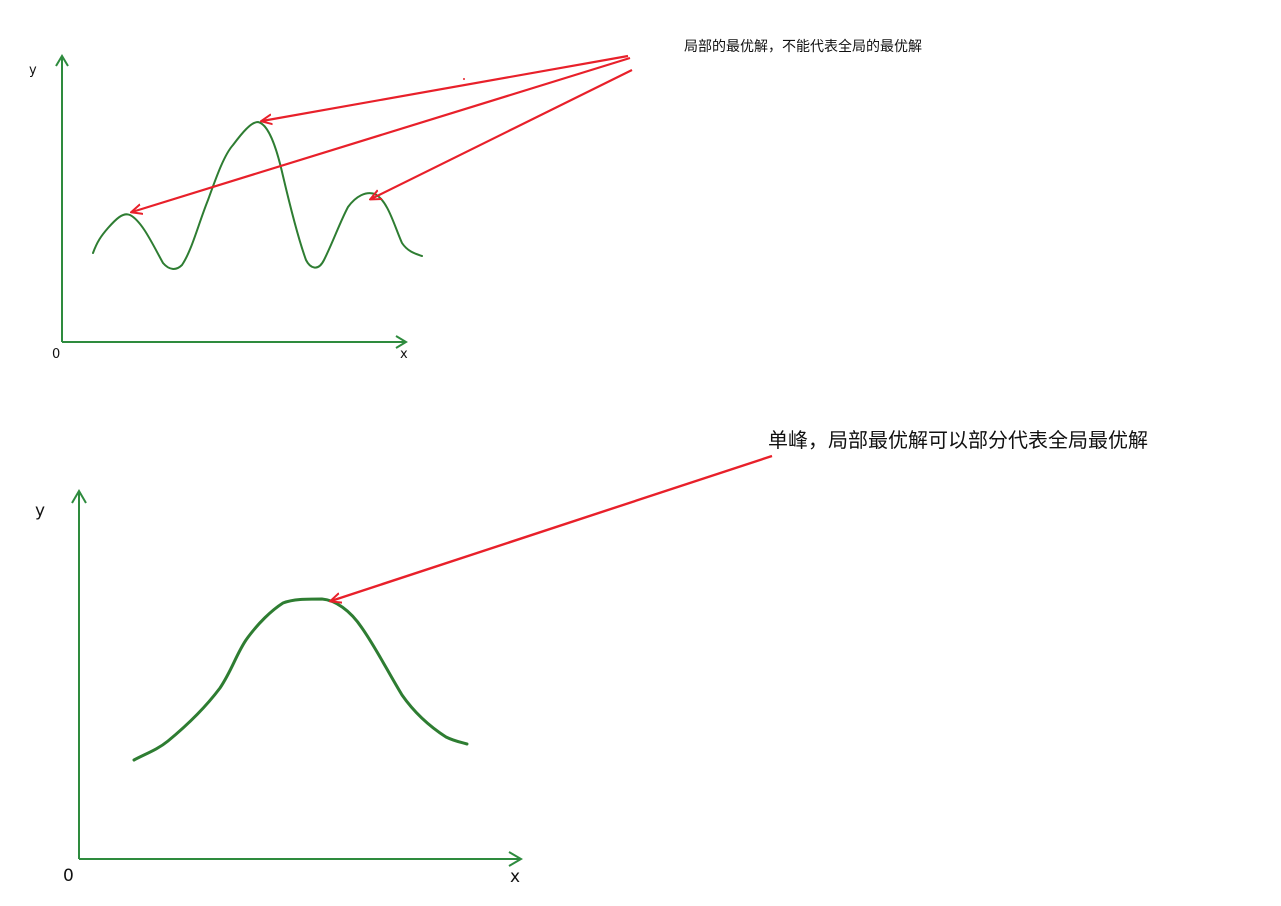 The width and height of the screenshot is (1281, 906). I want to click on arrow-to-single-peak, so click(552, 527).